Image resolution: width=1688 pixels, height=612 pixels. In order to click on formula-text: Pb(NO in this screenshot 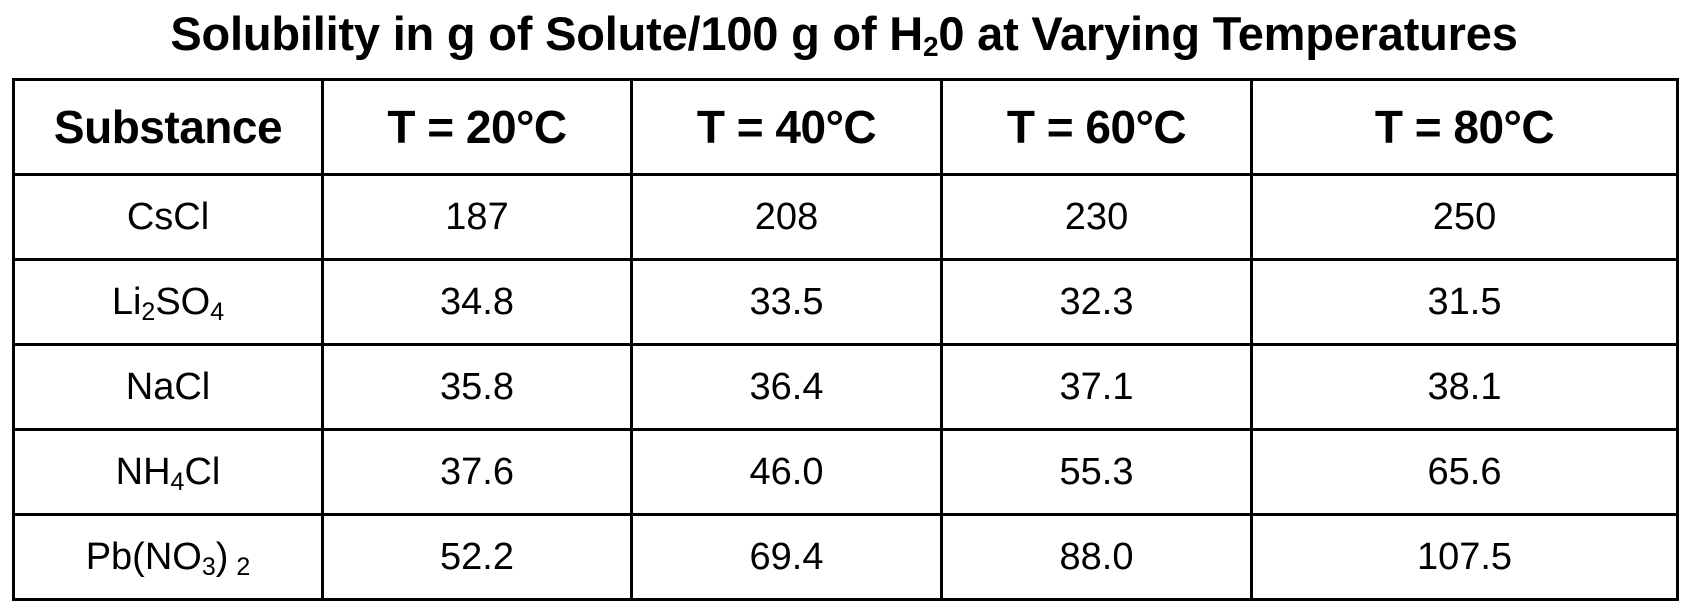, I will do `click(143, 556)`.